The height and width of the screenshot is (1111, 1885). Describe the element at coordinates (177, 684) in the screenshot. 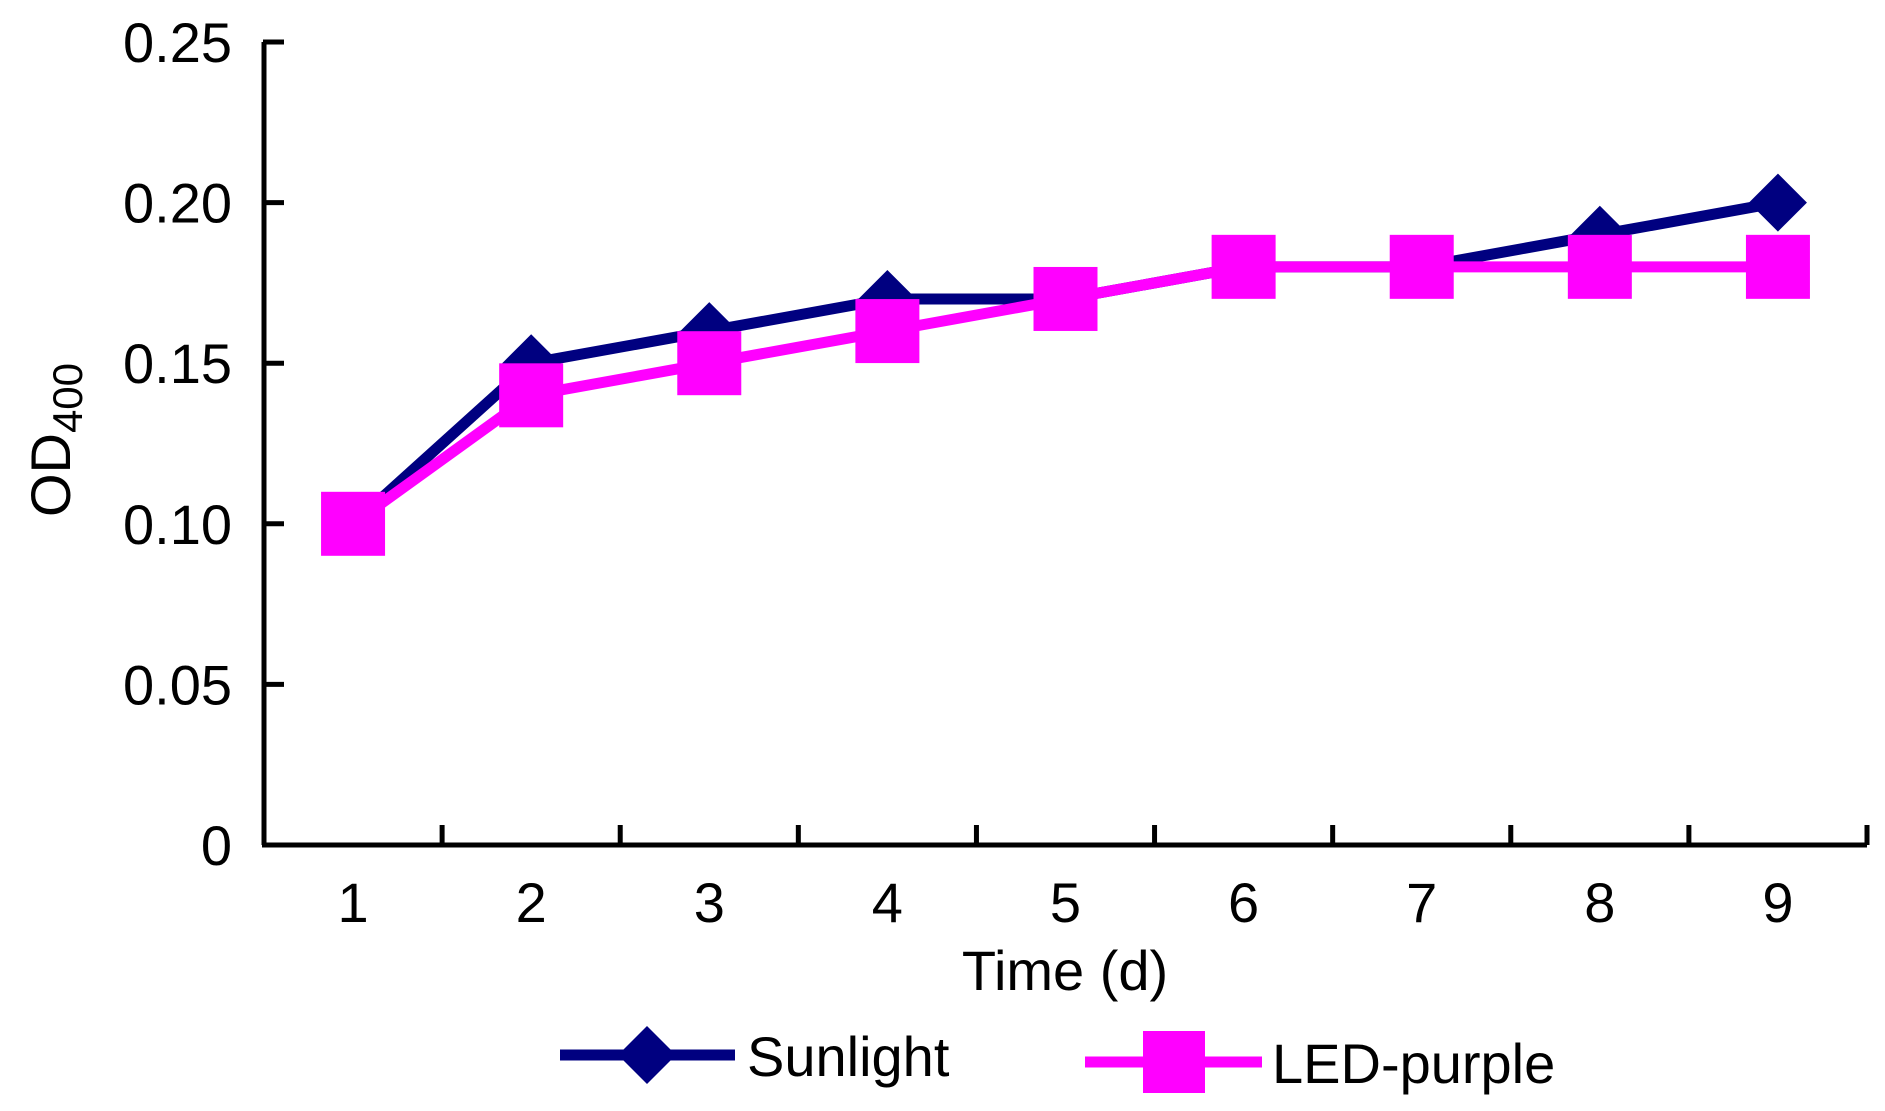

I see `y-tick-label: 0.05` at that location.